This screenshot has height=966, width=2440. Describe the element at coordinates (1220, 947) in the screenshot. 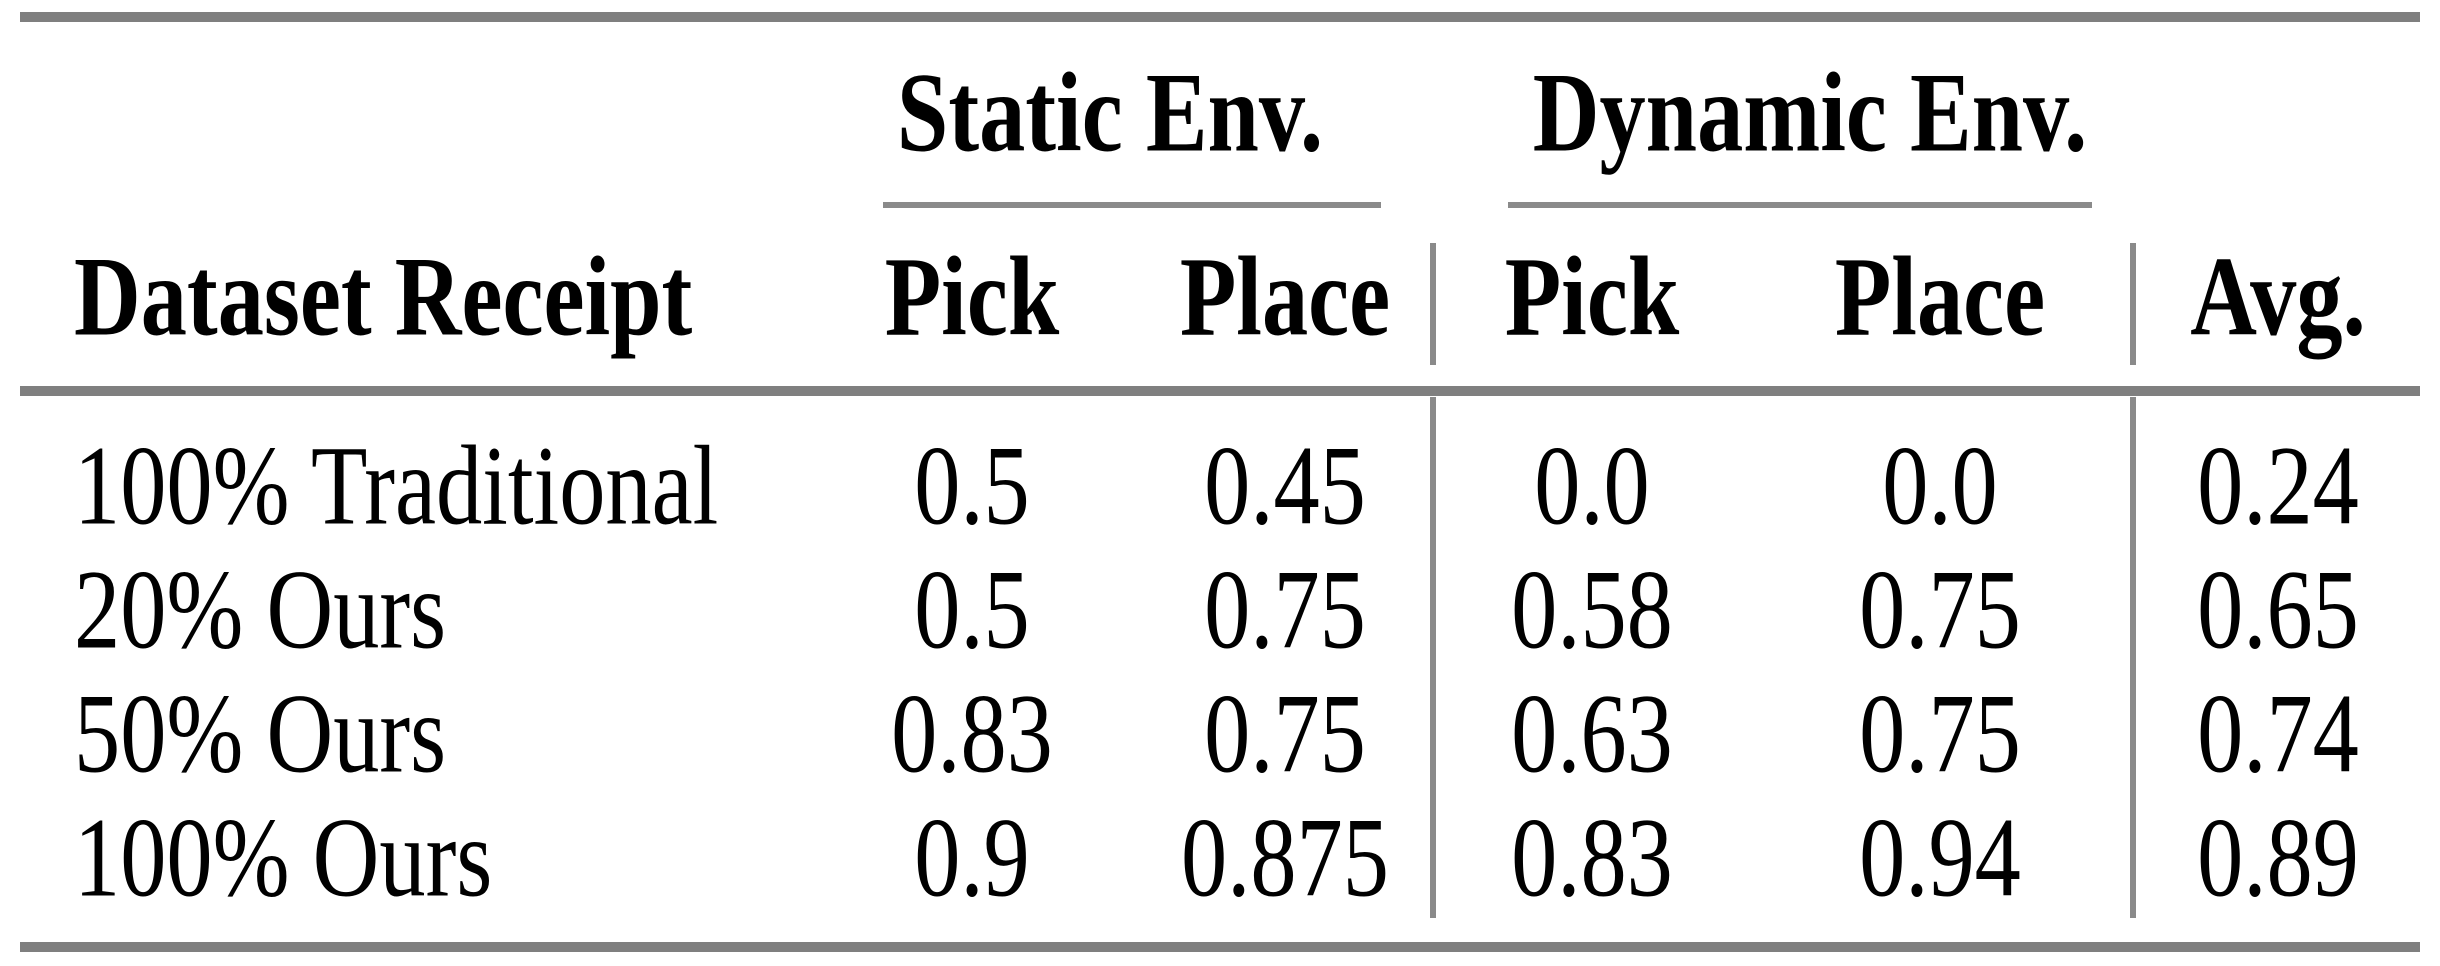

I see `table-bottom-rule` at that location.